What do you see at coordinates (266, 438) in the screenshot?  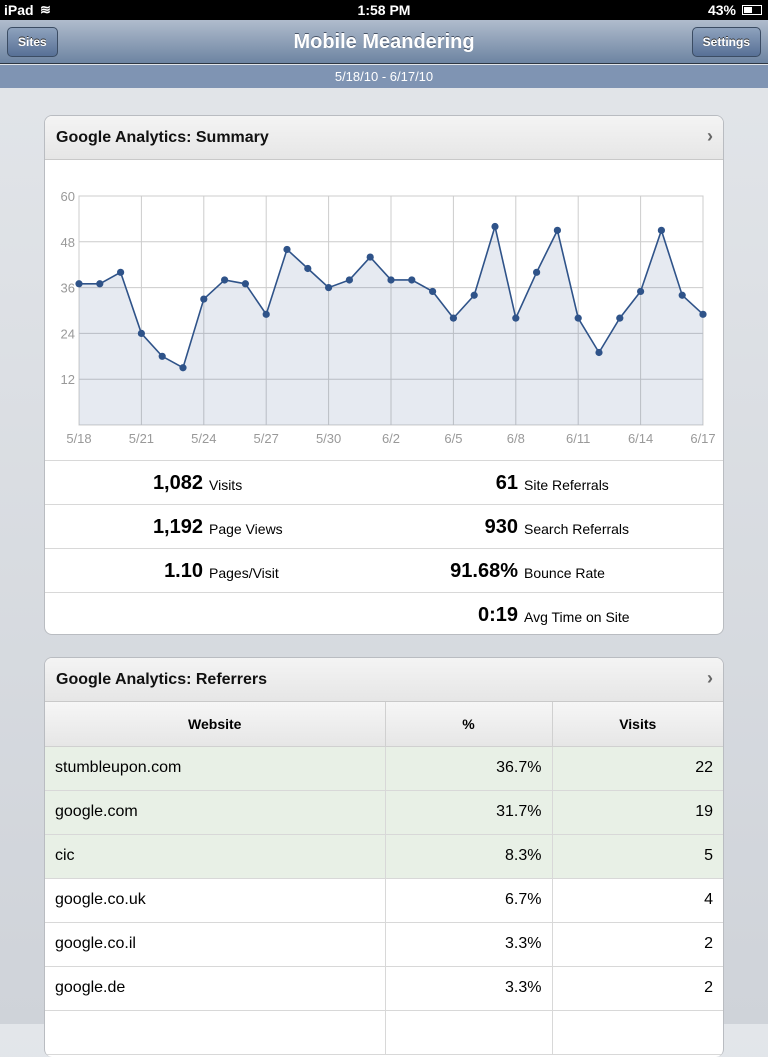 I see `x-tick-label: 5/27` at bounding box center [266, 438].